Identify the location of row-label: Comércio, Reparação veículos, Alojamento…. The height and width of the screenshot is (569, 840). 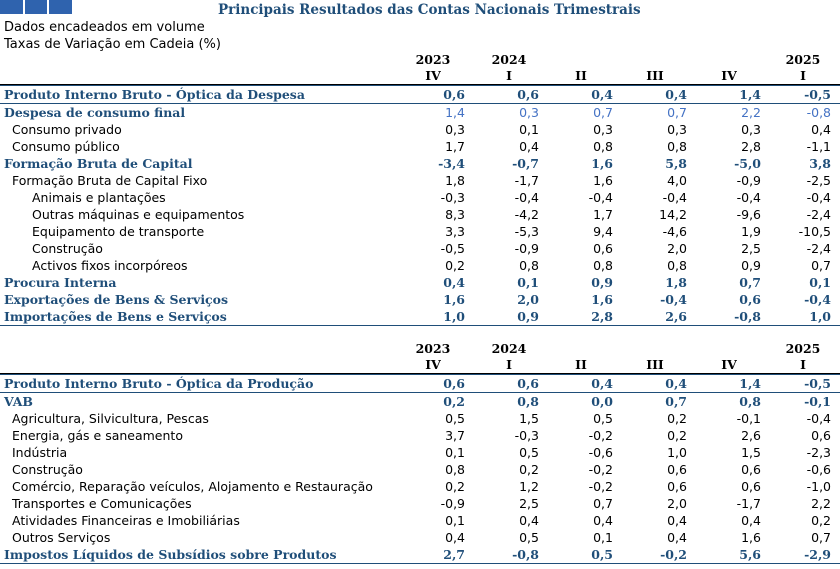
(192, 486).